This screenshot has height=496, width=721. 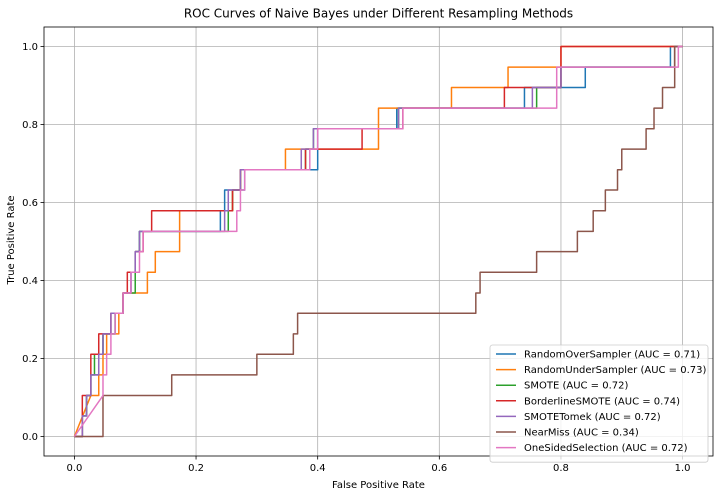 I want to click on y-tick-label: 1.0, so click(x=30, y=47).